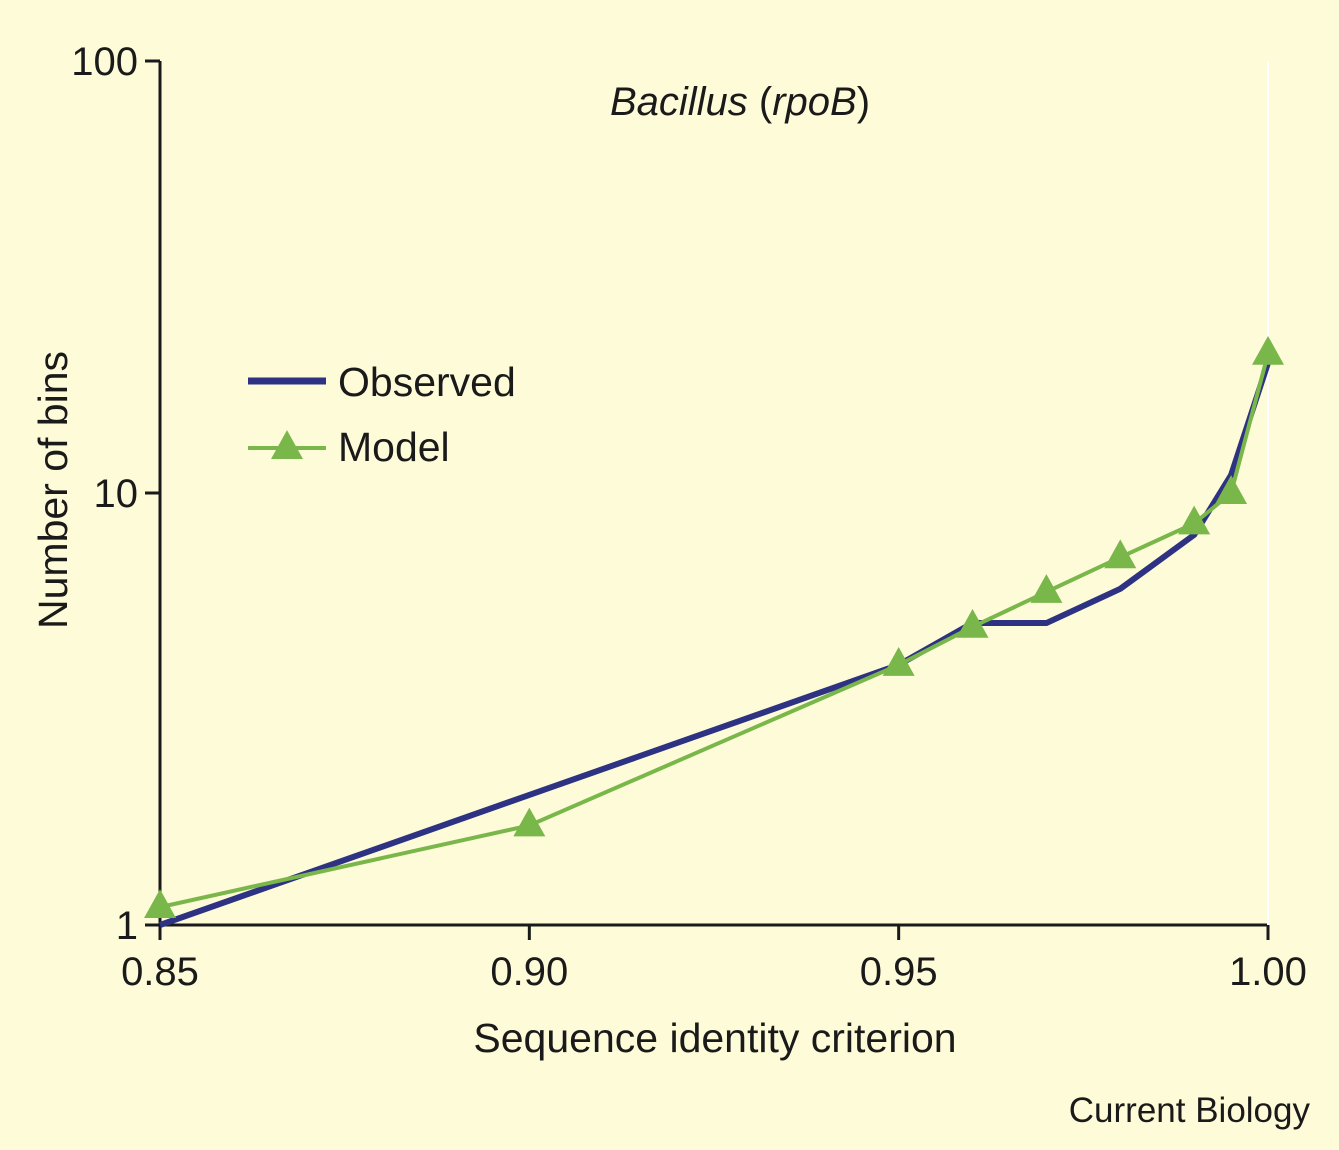  I want to click on x-tick-label: 0.85, so click(160, 972).